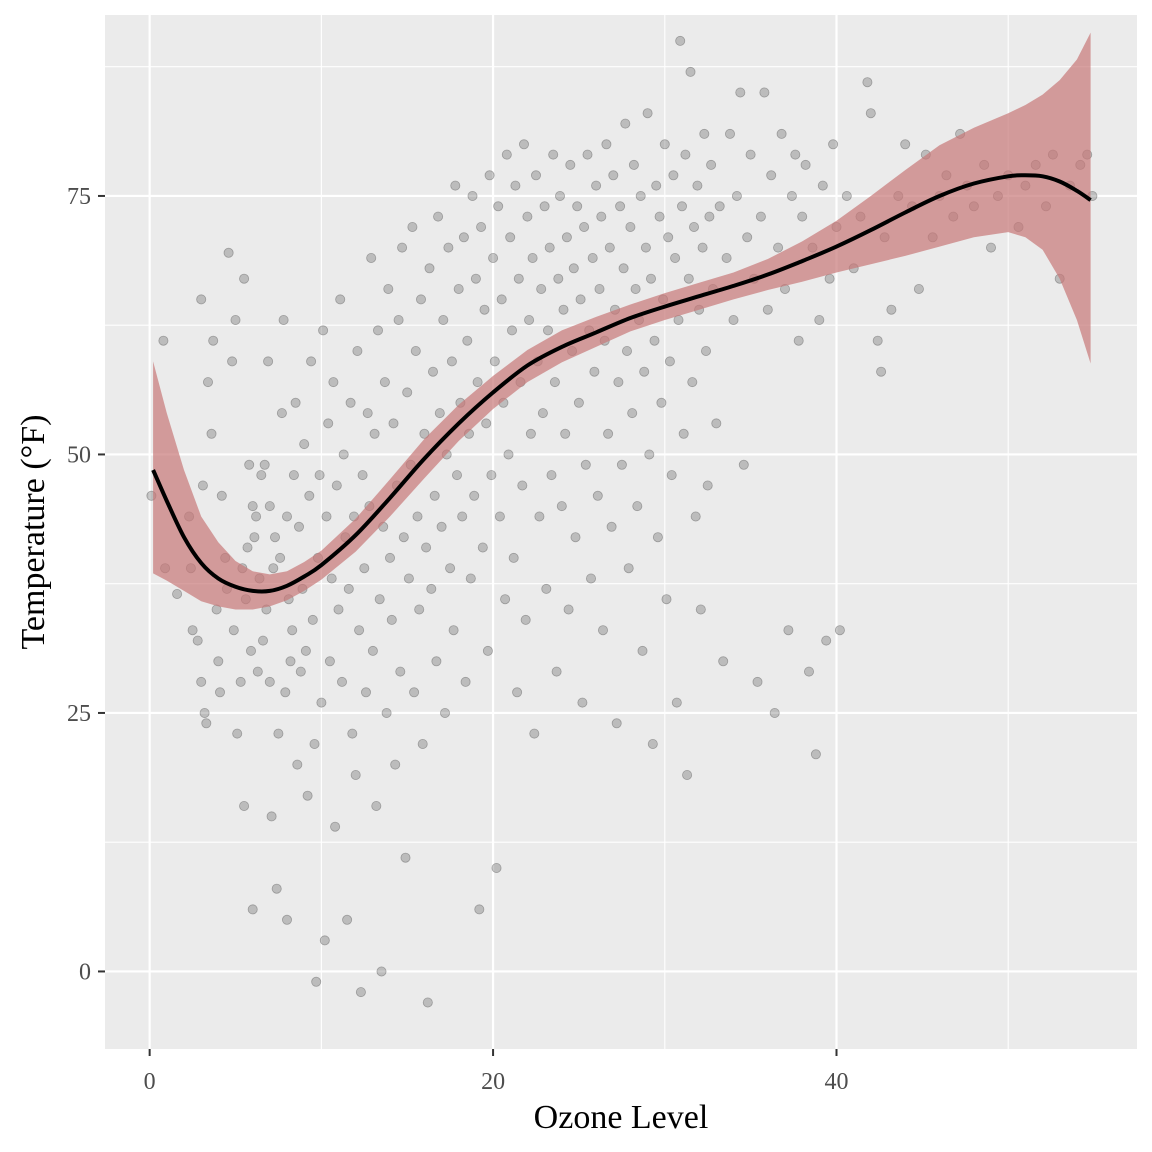  Describe the element at coordinates (621, 1117) in the screenshot. I see `x-axis-title: Ozone Level` at that location.